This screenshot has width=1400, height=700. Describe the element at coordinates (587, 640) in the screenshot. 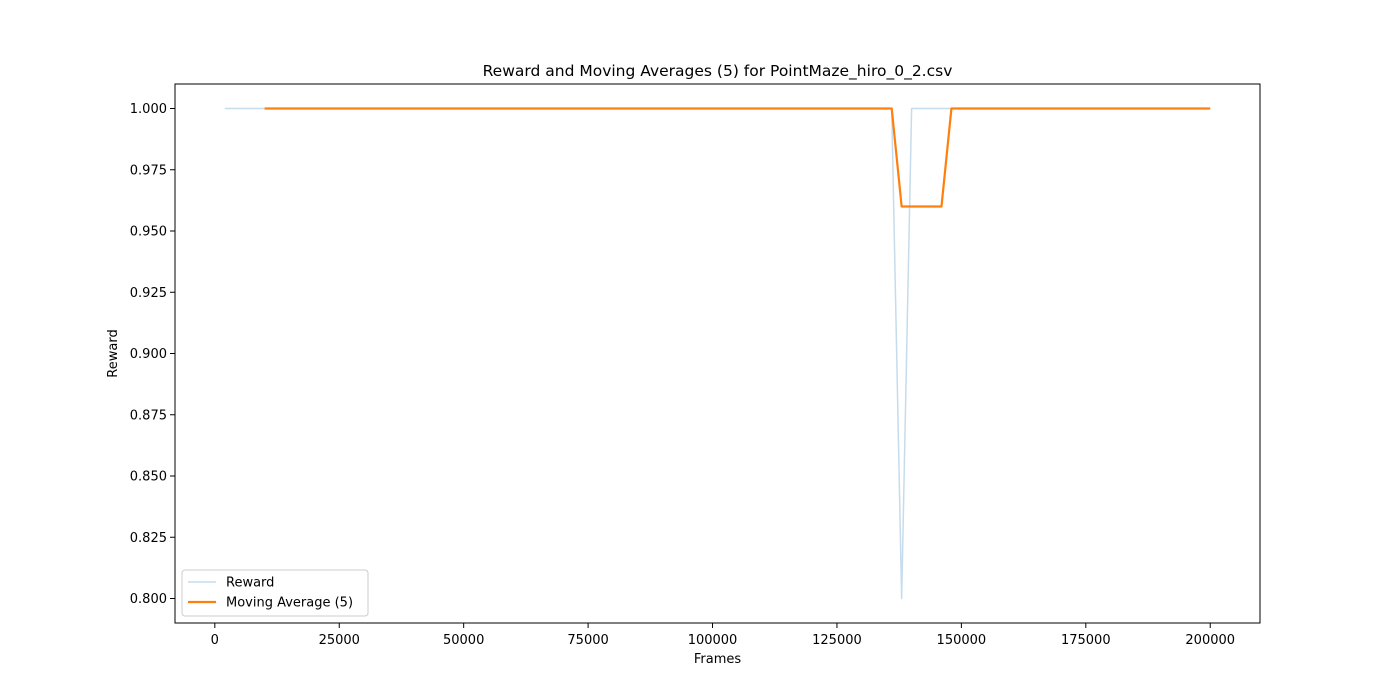

I see `x-tick-label: 75000` at that location.